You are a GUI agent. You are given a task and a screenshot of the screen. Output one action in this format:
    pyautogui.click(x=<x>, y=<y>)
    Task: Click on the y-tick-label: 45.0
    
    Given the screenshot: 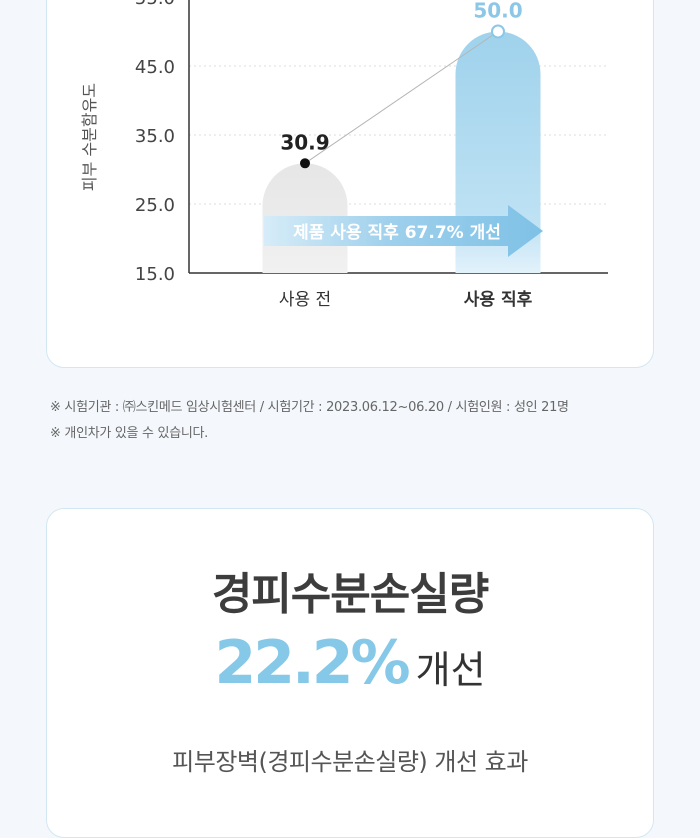 What is the action you would take?
    pyautogui.click(x=155, y=67)
    